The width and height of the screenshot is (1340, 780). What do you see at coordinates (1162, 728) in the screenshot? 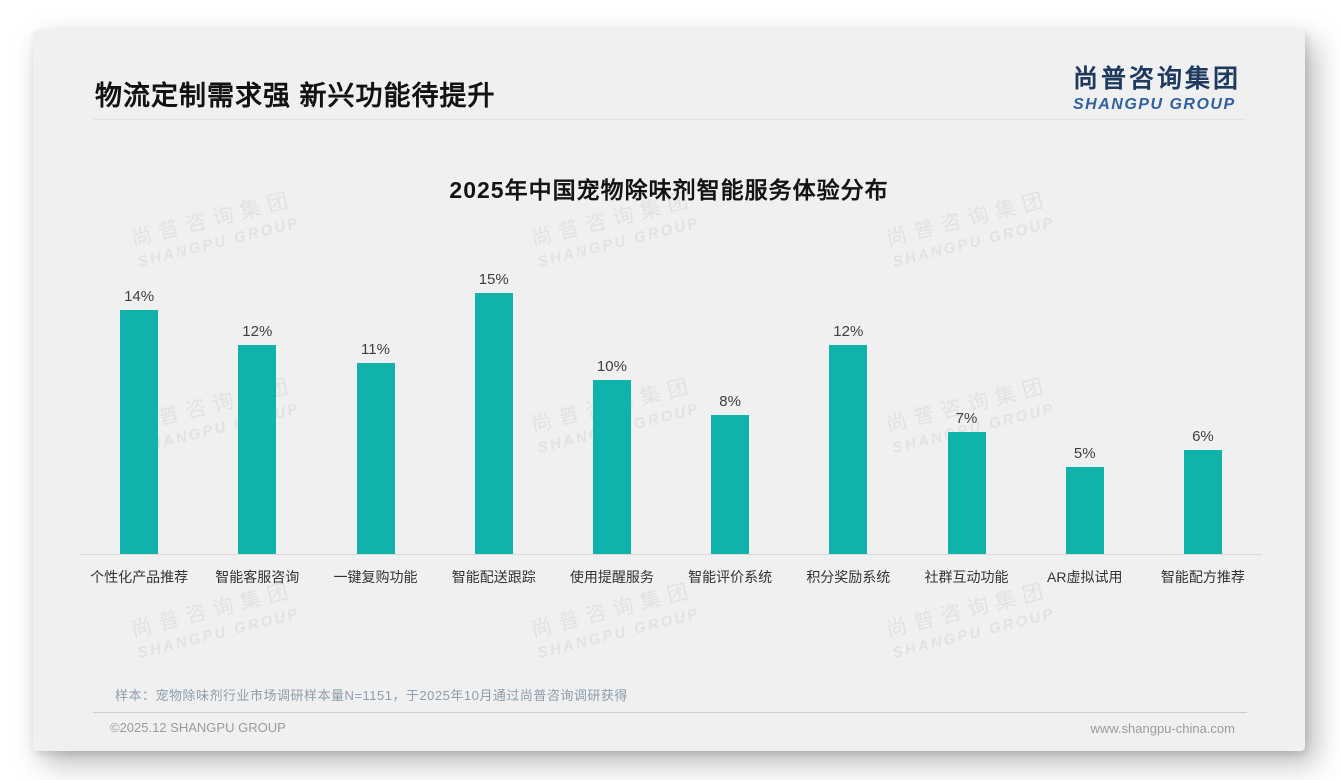
I see `website-text: www.shangpu-china.com` at bounding box center [1162, 728].